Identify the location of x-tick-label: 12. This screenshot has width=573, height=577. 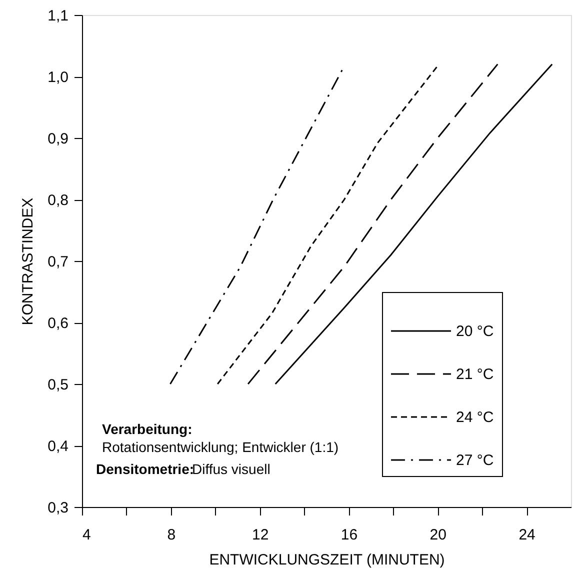
(260, 535).